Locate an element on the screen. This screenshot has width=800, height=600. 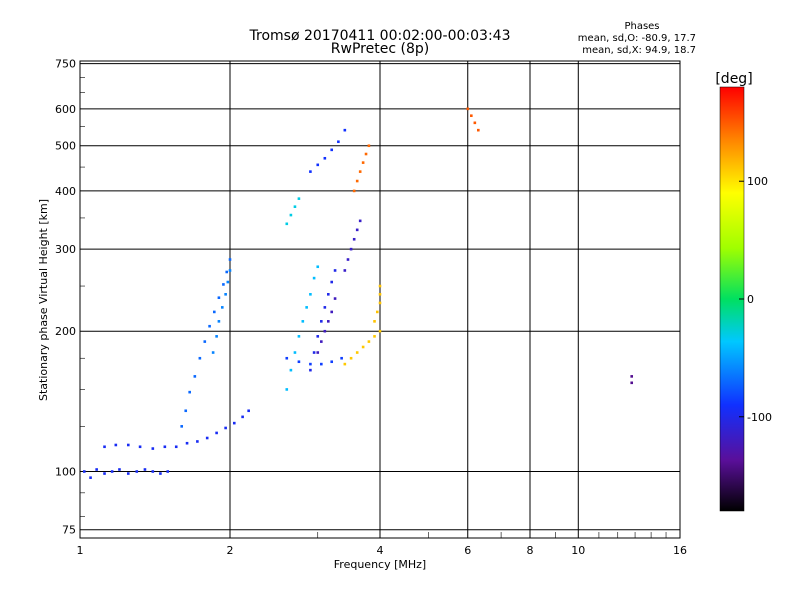
colorbar-tick-label: 100 is located at coordinates (757, 181).